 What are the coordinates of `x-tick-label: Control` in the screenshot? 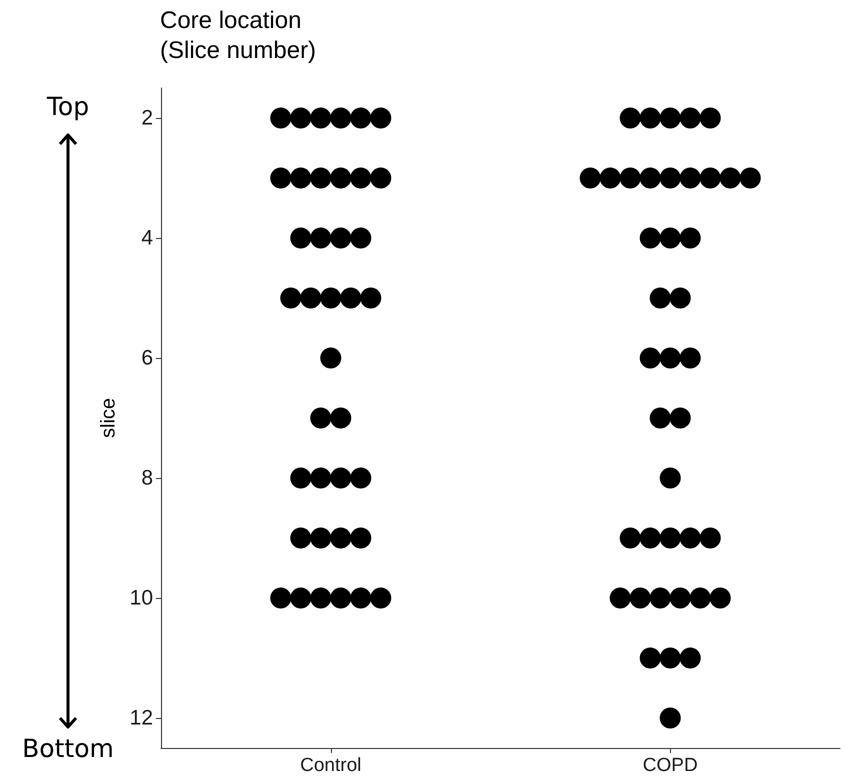 It's located at (331, 765).